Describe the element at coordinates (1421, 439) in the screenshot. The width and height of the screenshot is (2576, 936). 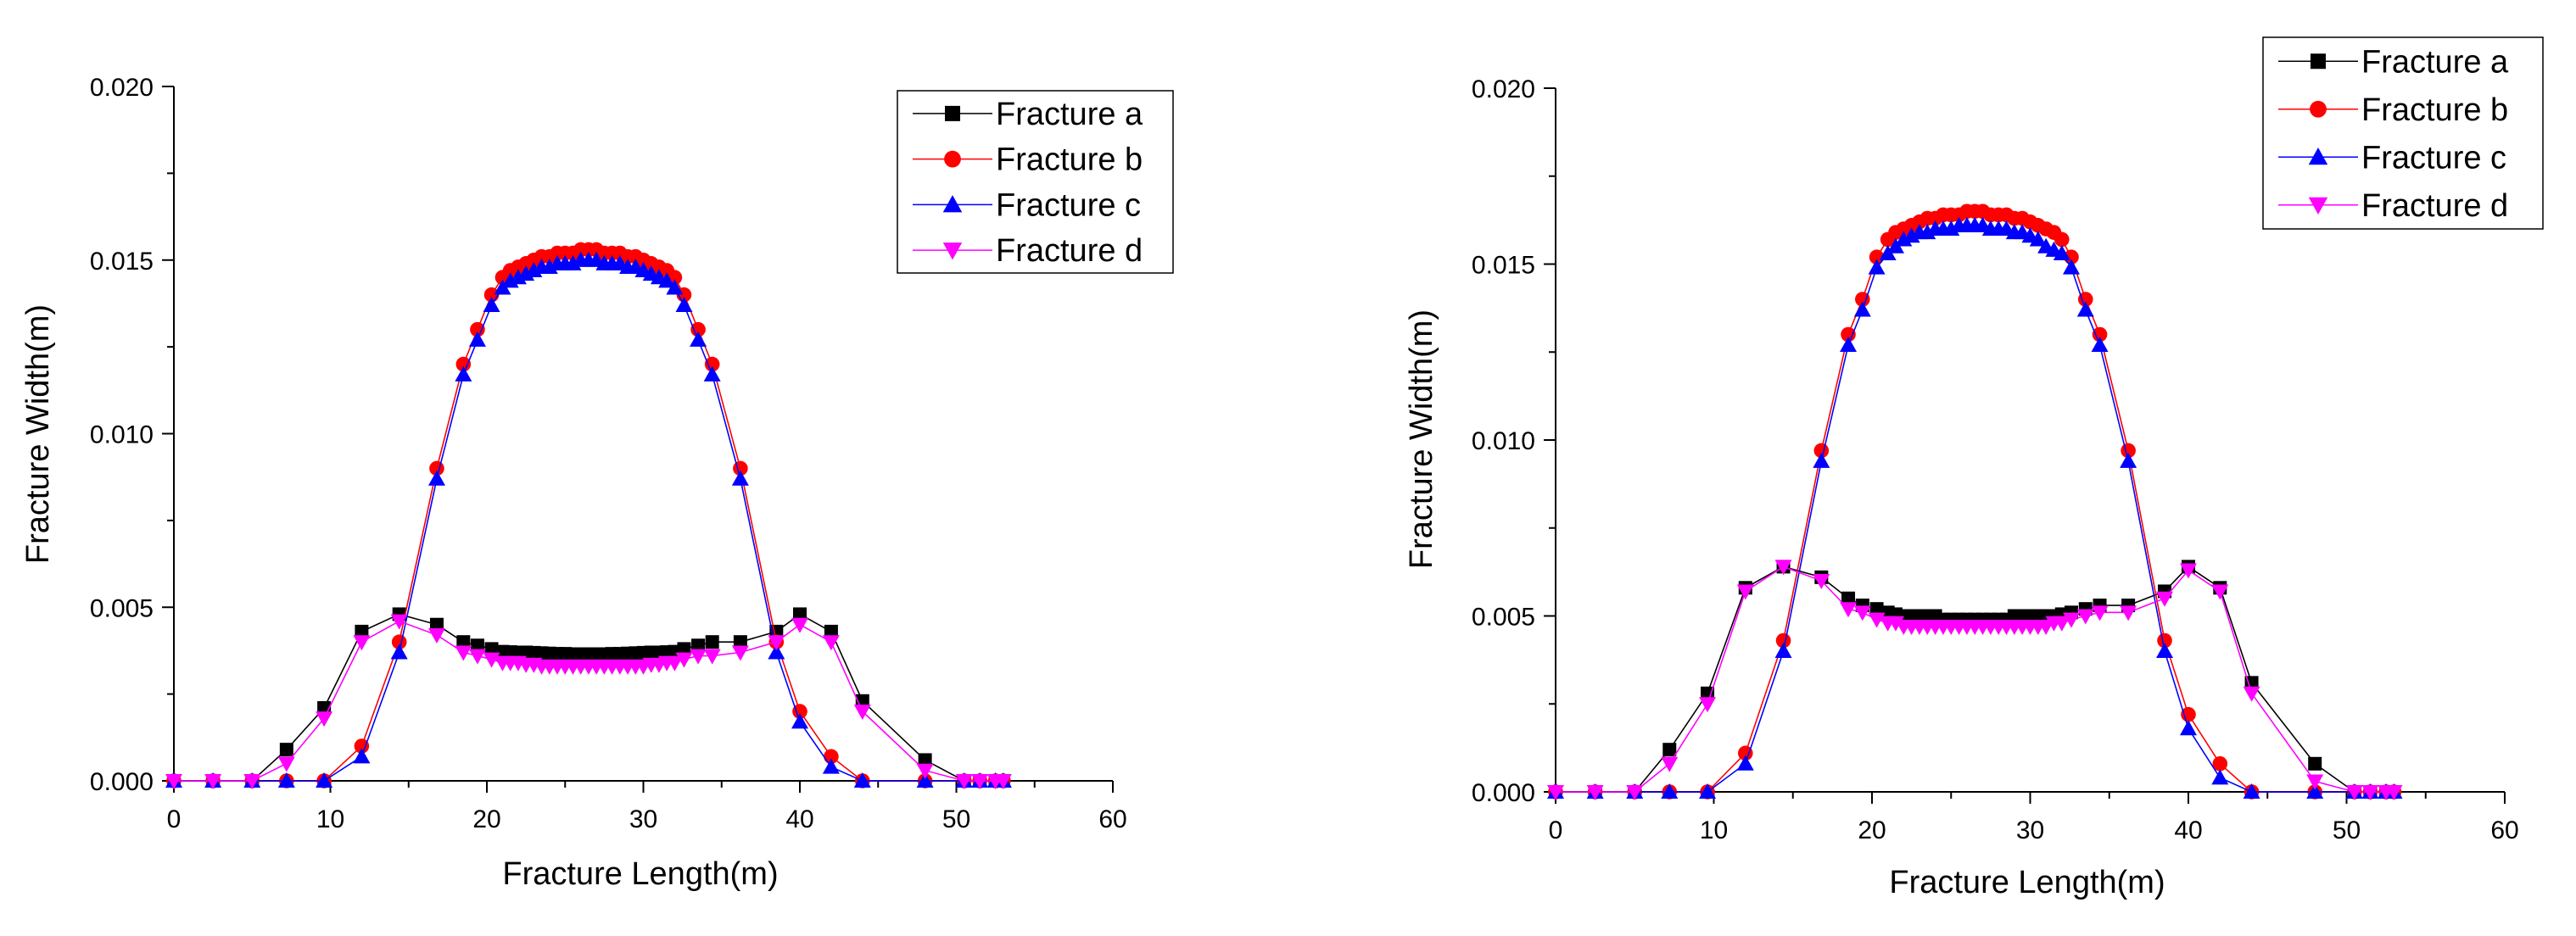
I see `y-axis-label: Fracture Width(m)` at that location.